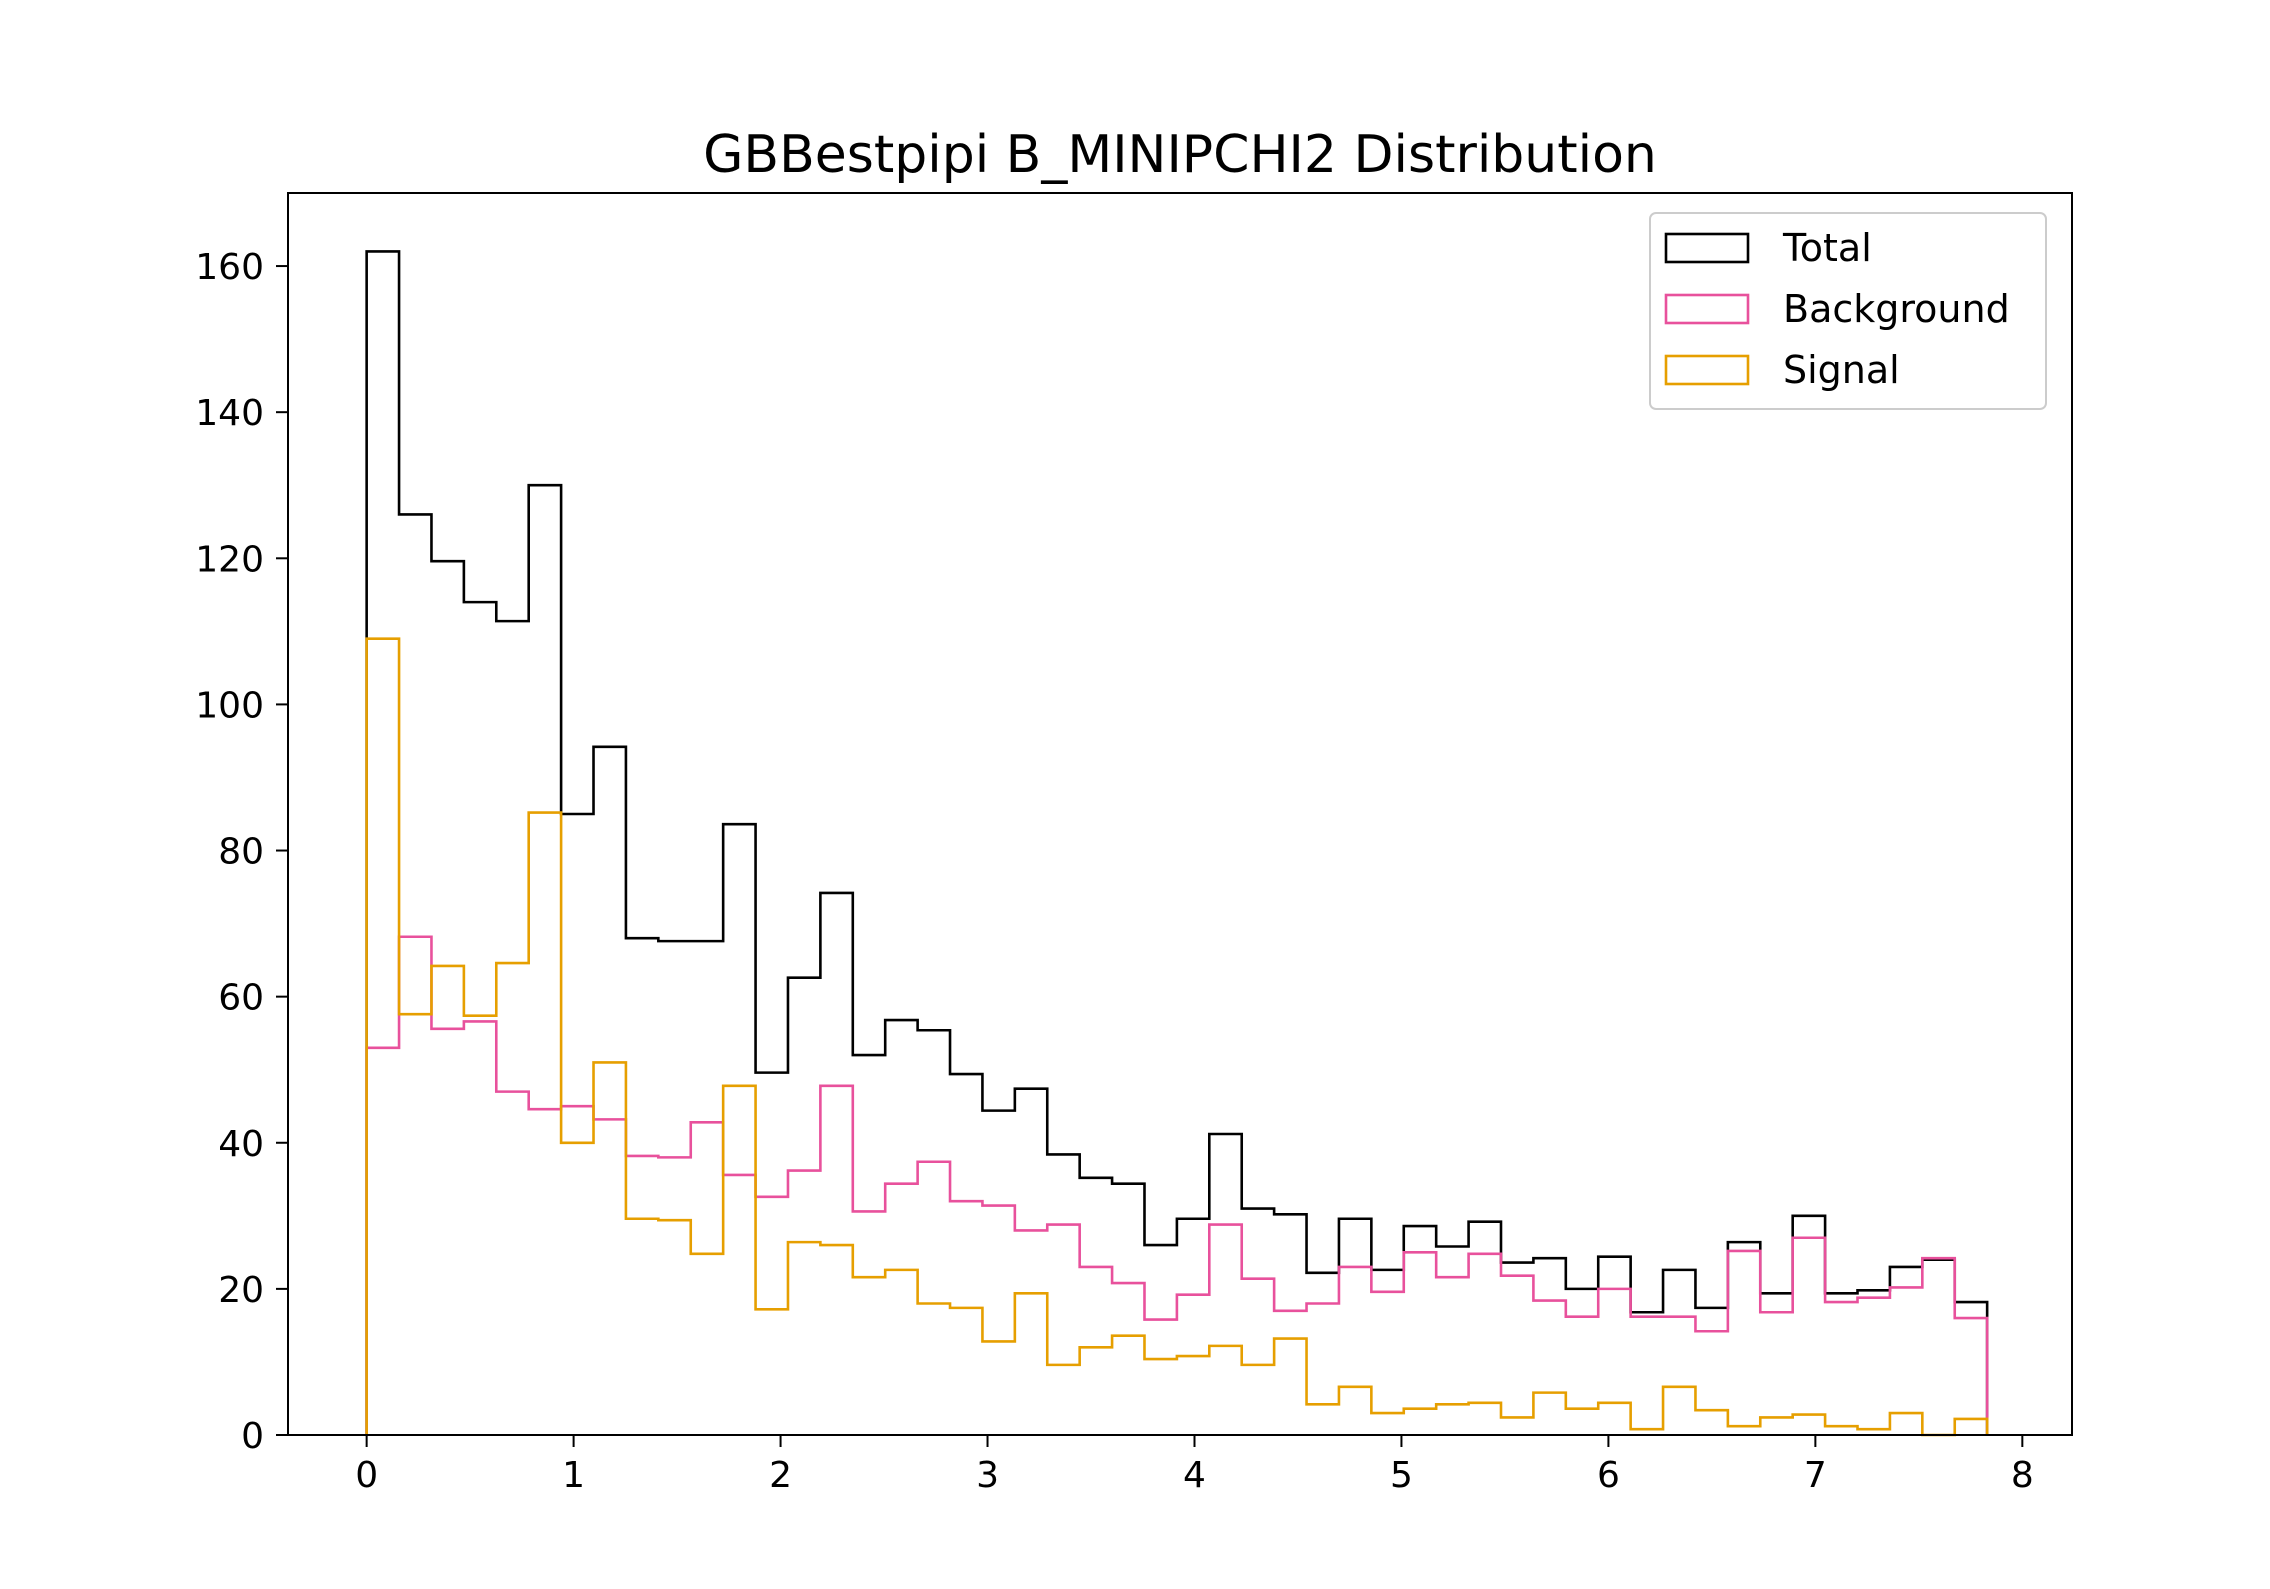  I want to click on x-axis: 0 1 2 3 4 5 6 7 8, so click(1194, 1465).